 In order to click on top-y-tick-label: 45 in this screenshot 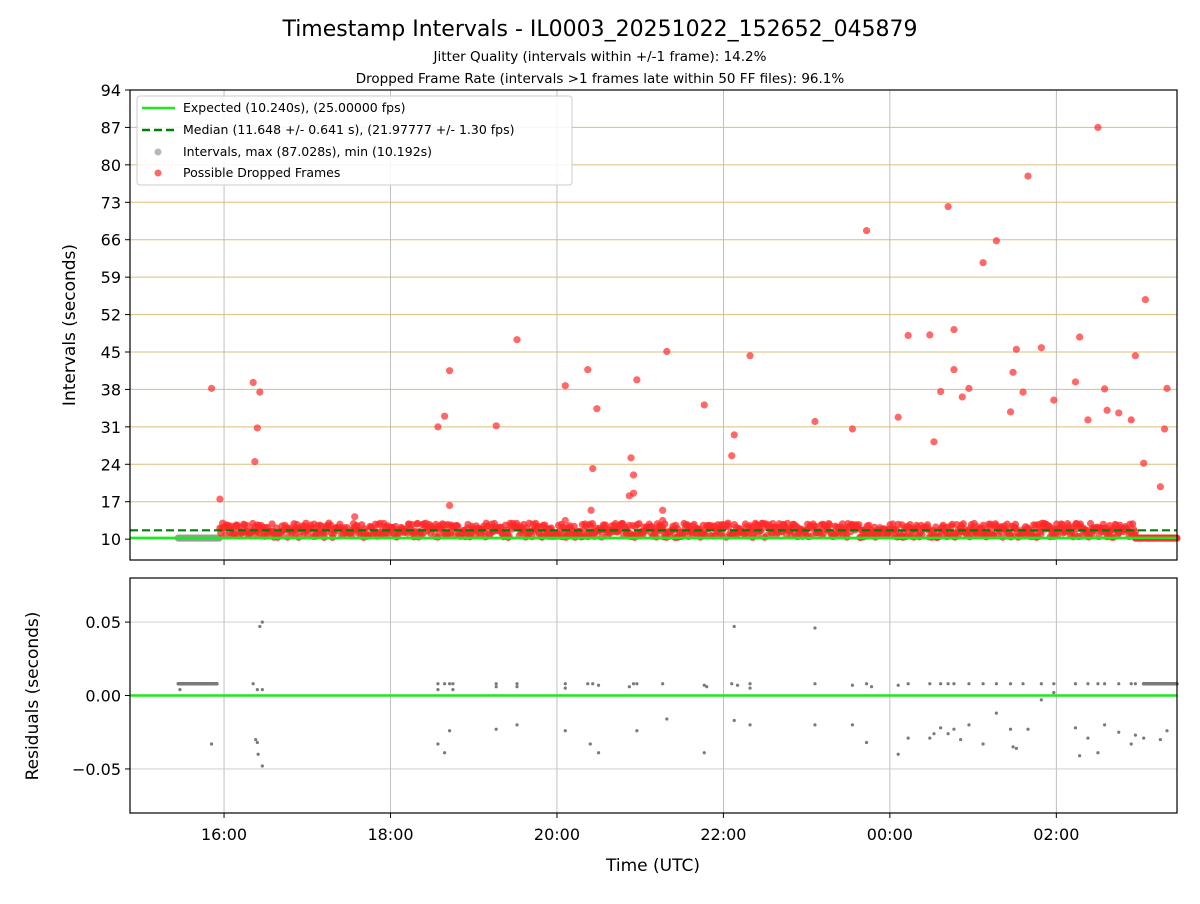, I will do `click(111, 352)`.